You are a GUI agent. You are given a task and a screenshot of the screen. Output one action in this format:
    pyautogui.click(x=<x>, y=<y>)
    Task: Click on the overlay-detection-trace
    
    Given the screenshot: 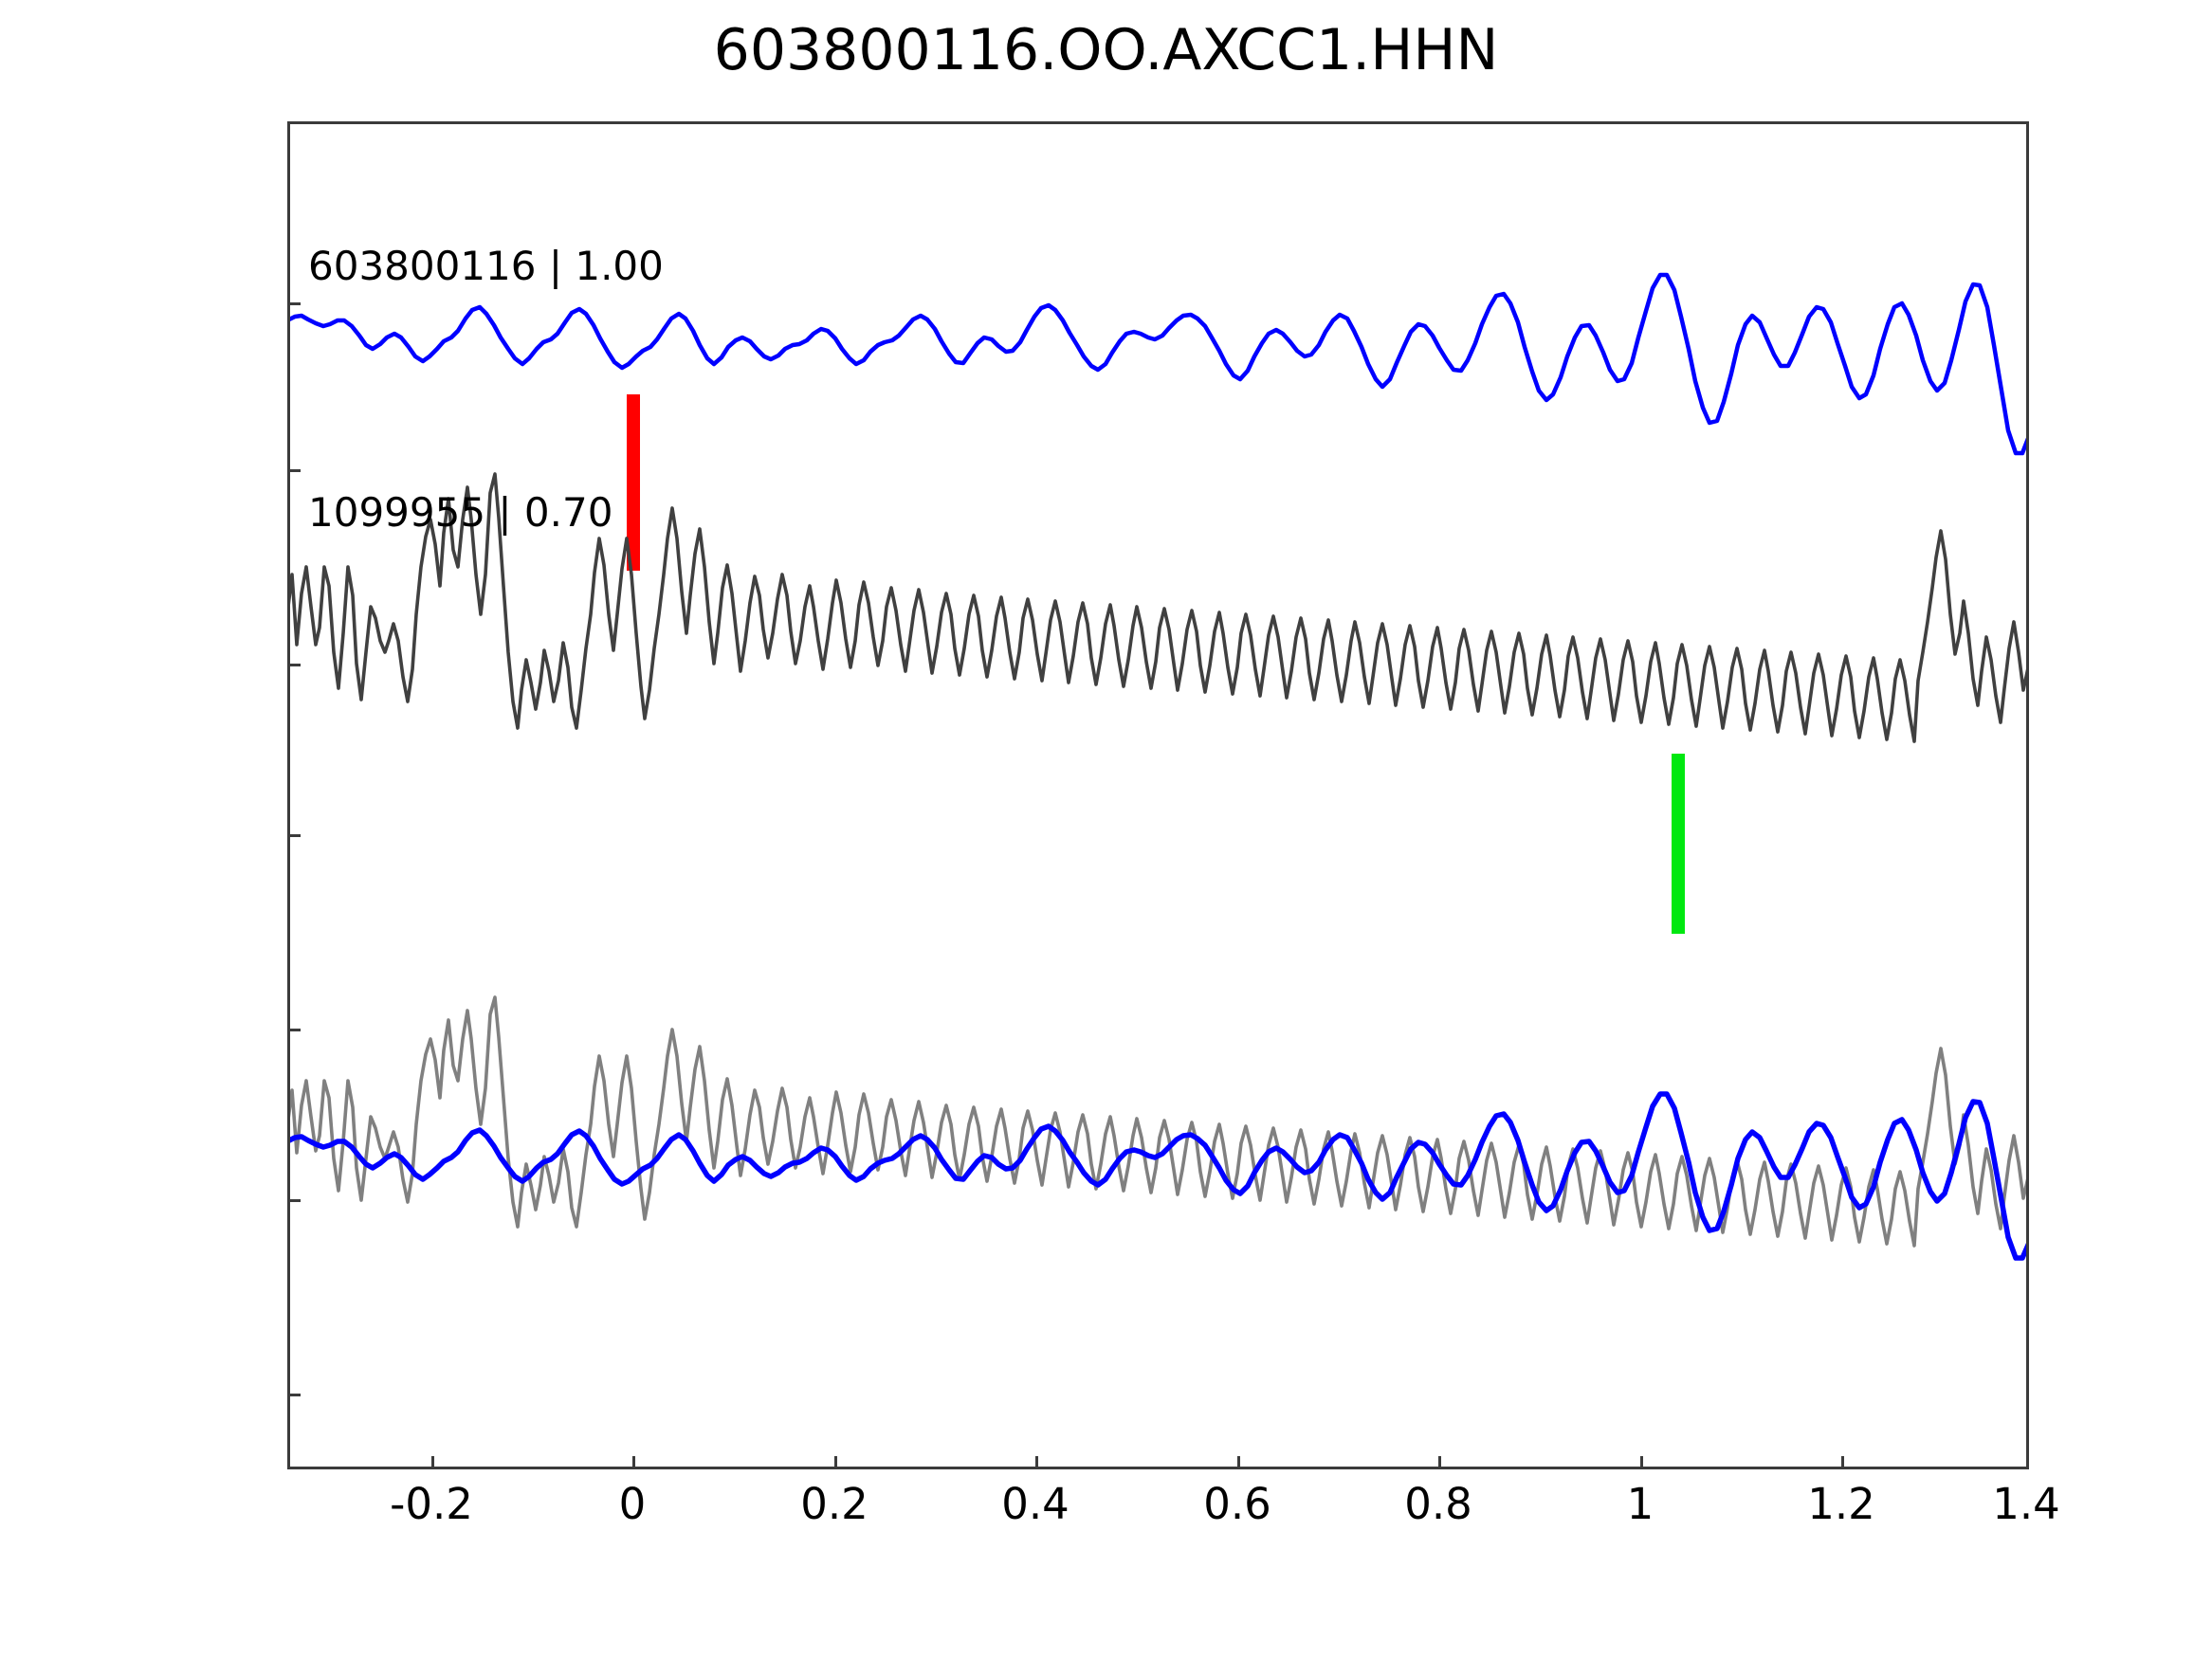 What is the action you would take?
    pyautogui.click(x=1158, y=1121)
    